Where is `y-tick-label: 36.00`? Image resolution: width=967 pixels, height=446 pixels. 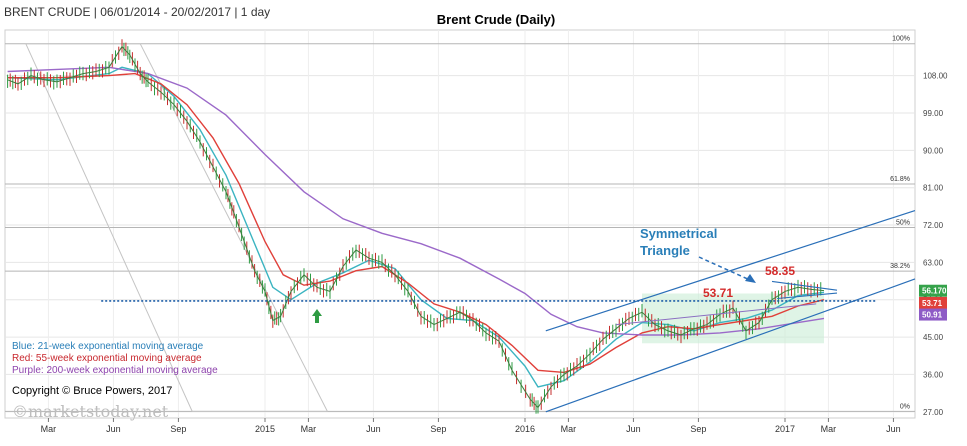
y-tick-label: 36.00 is located at coordinates (933, 374).